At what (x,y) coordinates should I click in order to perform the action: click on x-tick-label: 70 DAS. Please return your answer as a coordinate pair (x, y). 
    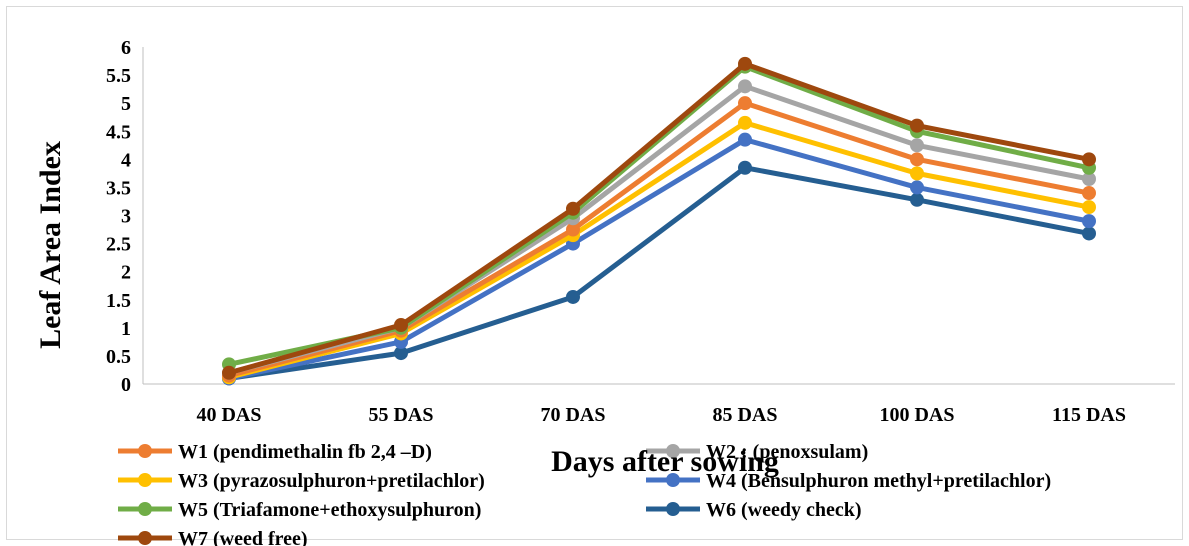
    Looking at the image, I should click on (572, 415).